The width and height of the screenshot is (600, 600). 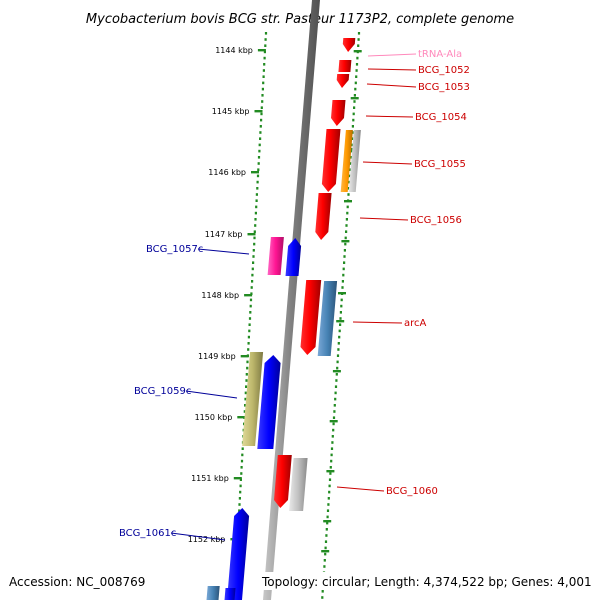 What do you see at coordinates (440, 164) in the screenshot?
I see `gene-label: BCG_1055` at bounding box center [440, 164].